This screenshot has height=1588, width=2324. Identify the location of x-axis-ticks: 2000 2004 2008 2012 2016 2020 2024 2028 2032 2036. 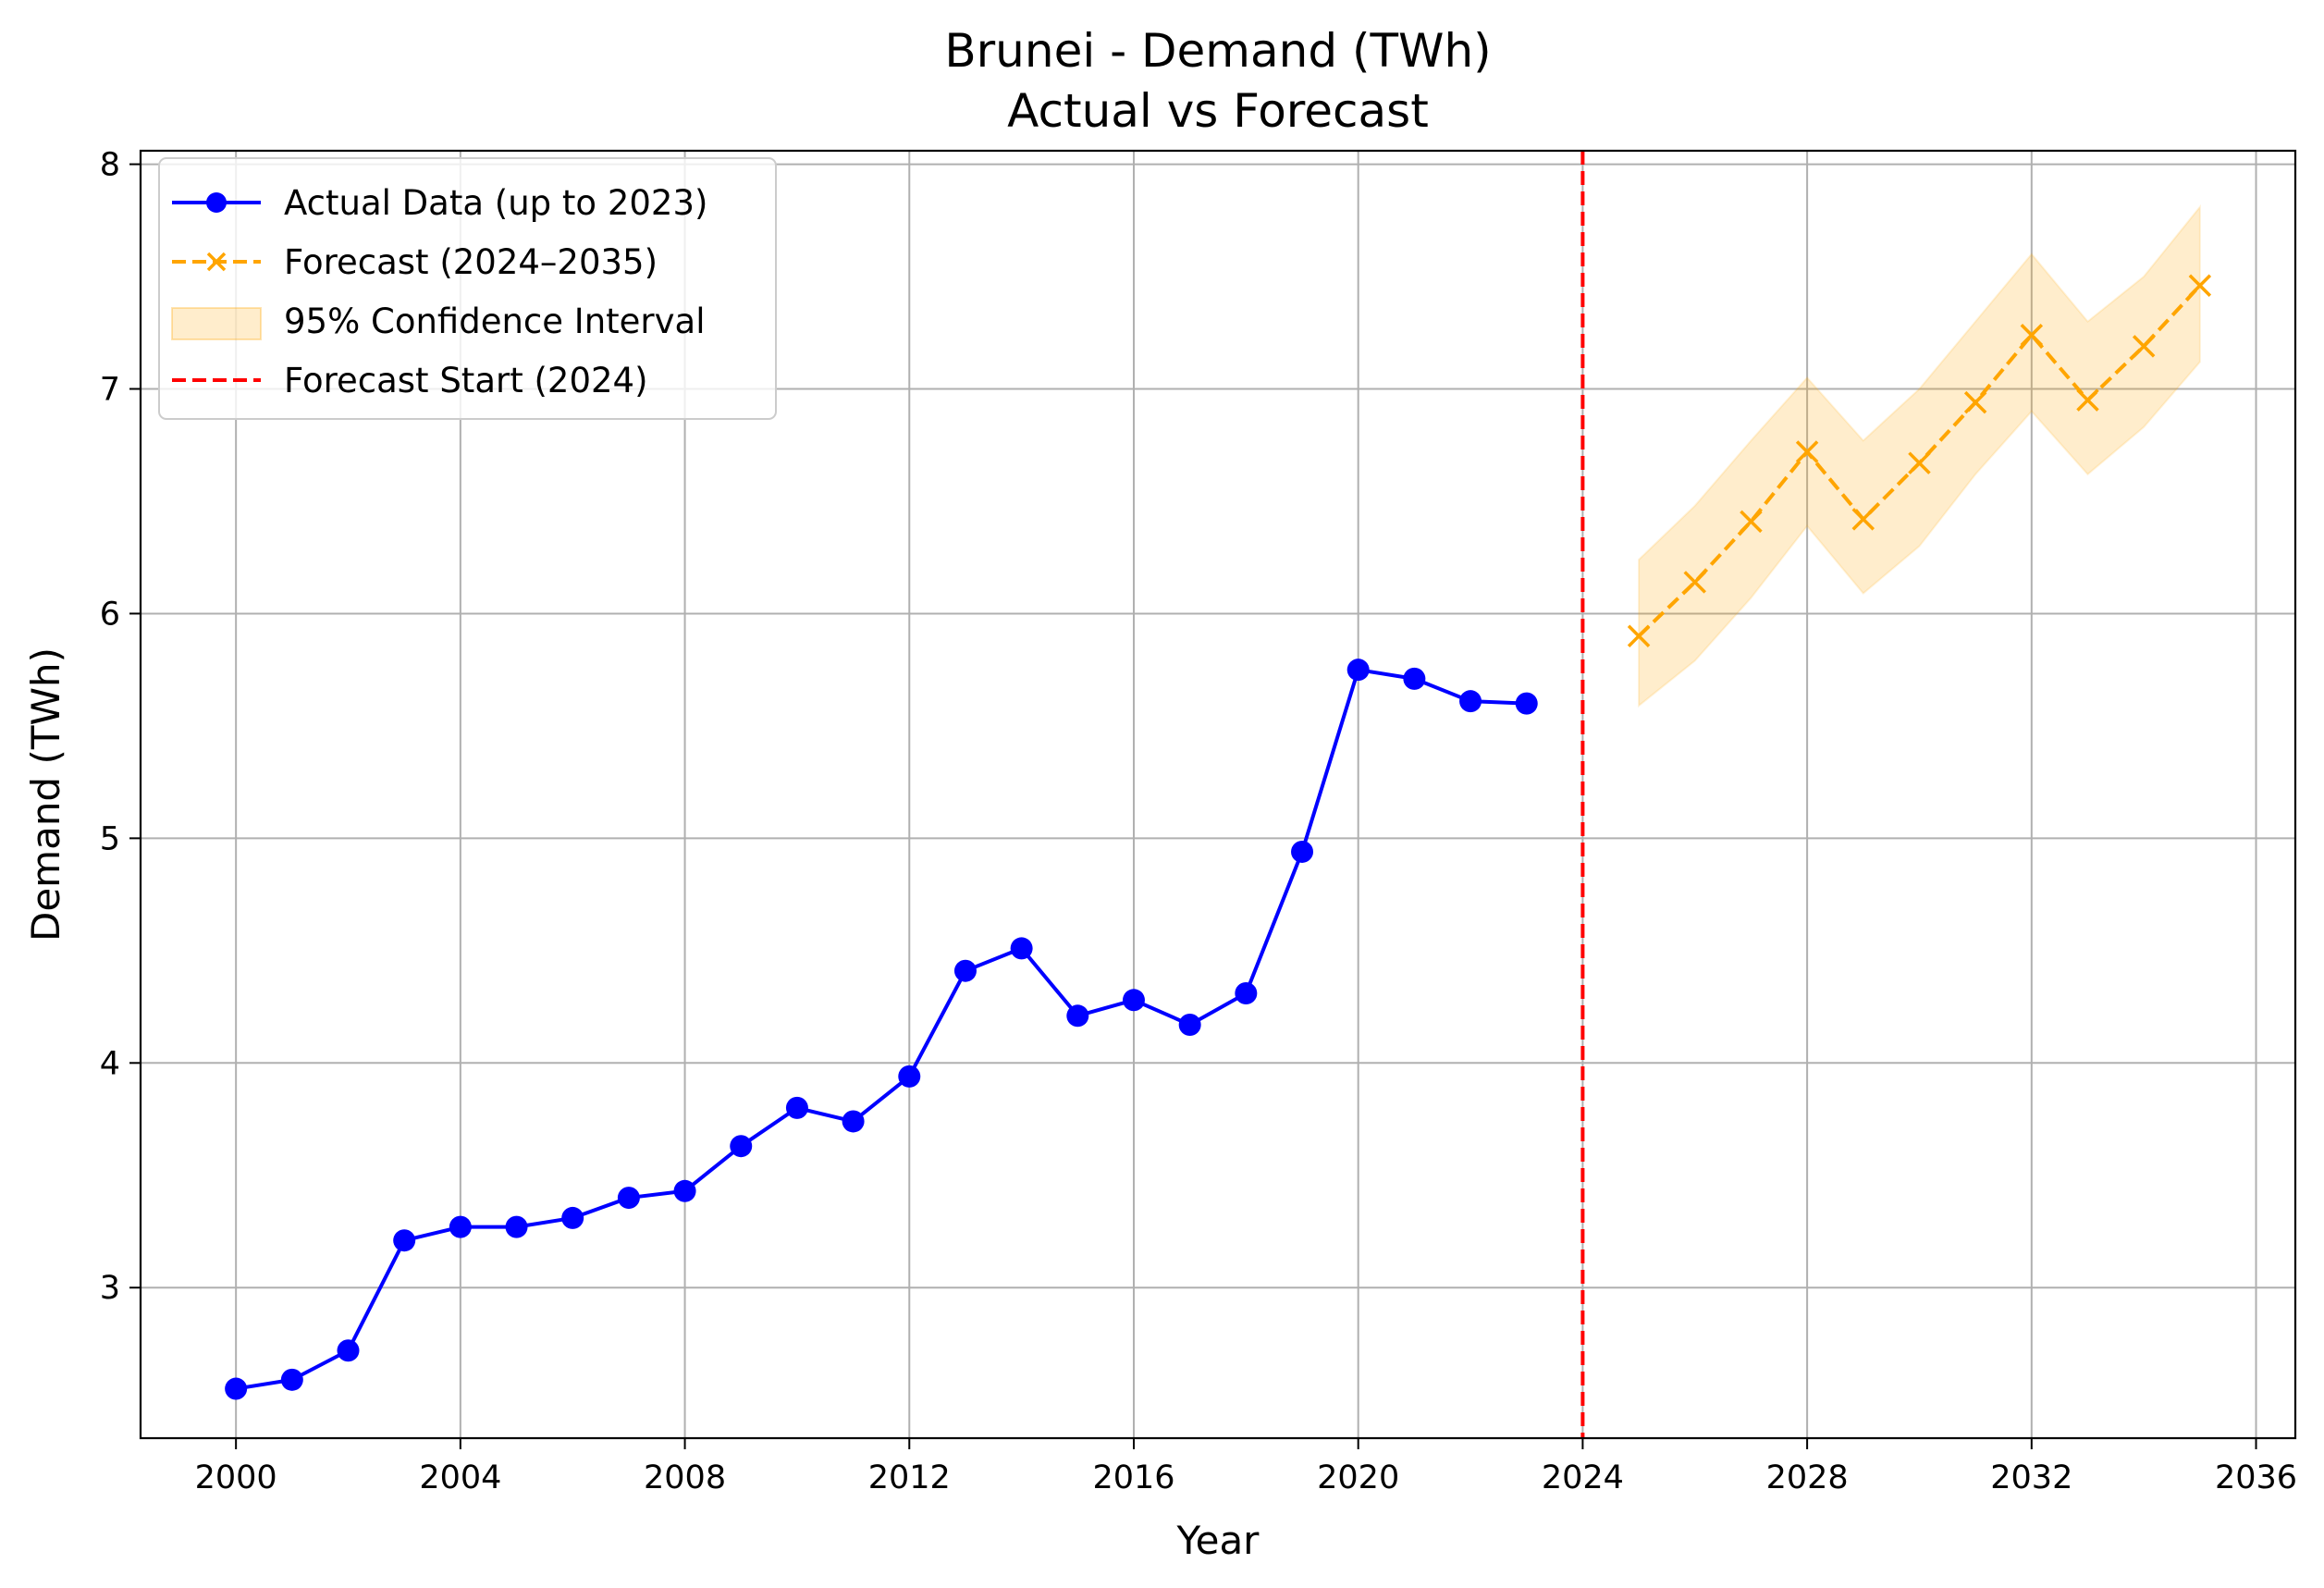
(1246, 1467).